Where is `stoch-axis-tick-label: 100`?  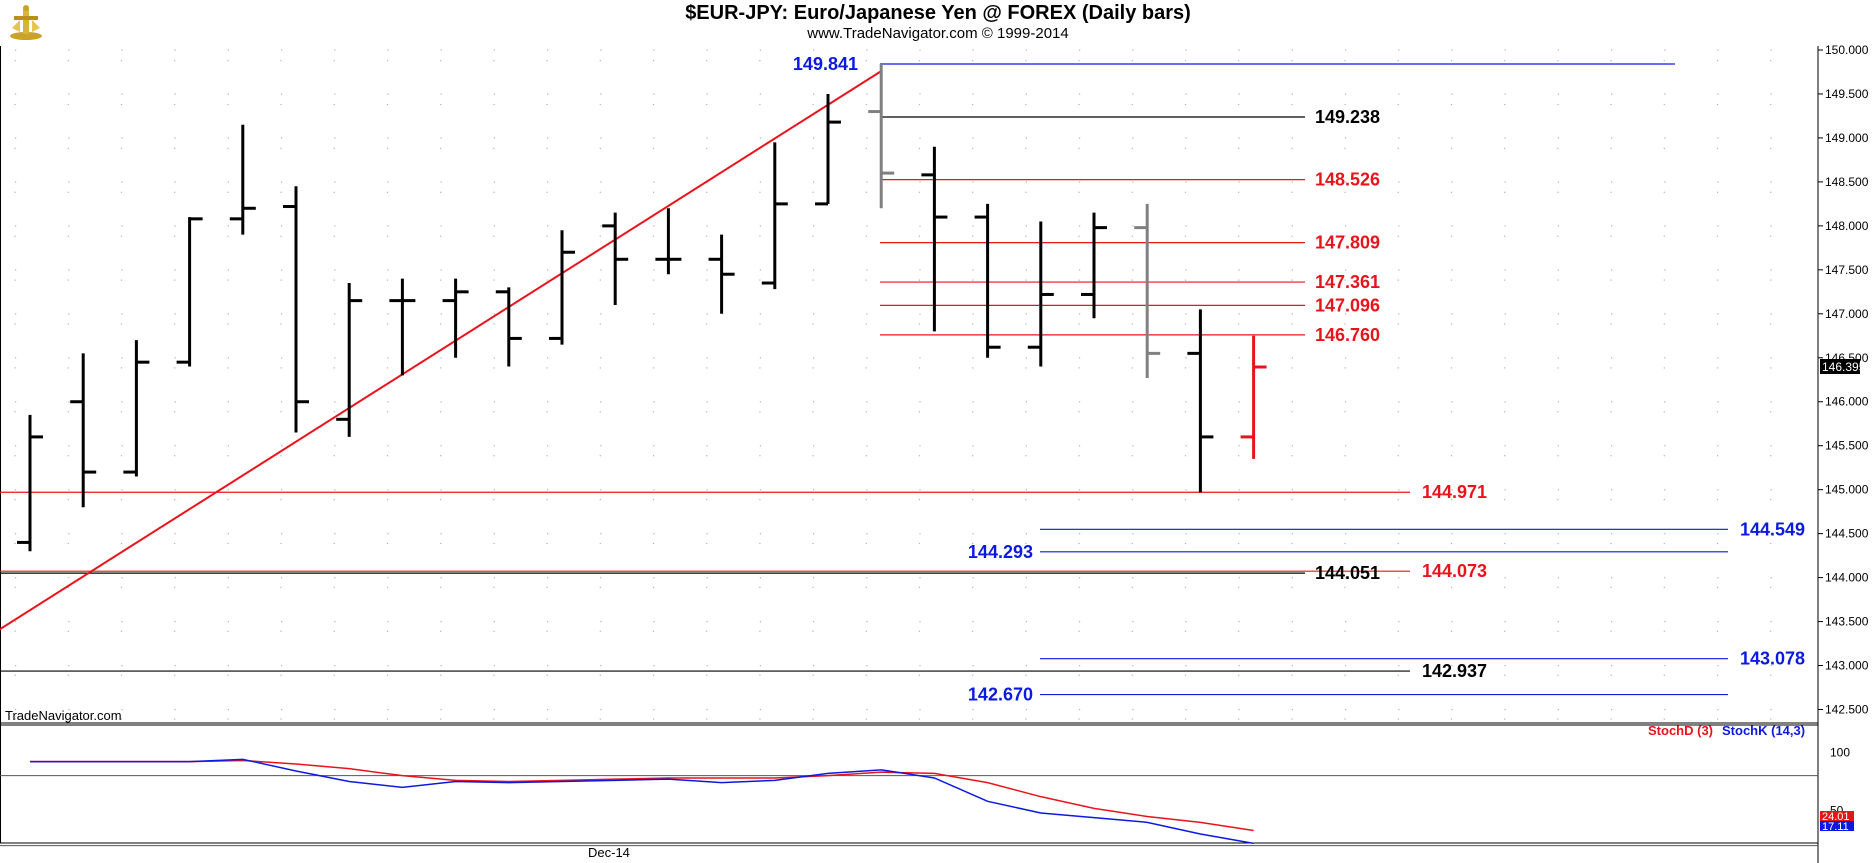 stoch-axis-tick-label: 100 is located at coordinates (1840, 752).